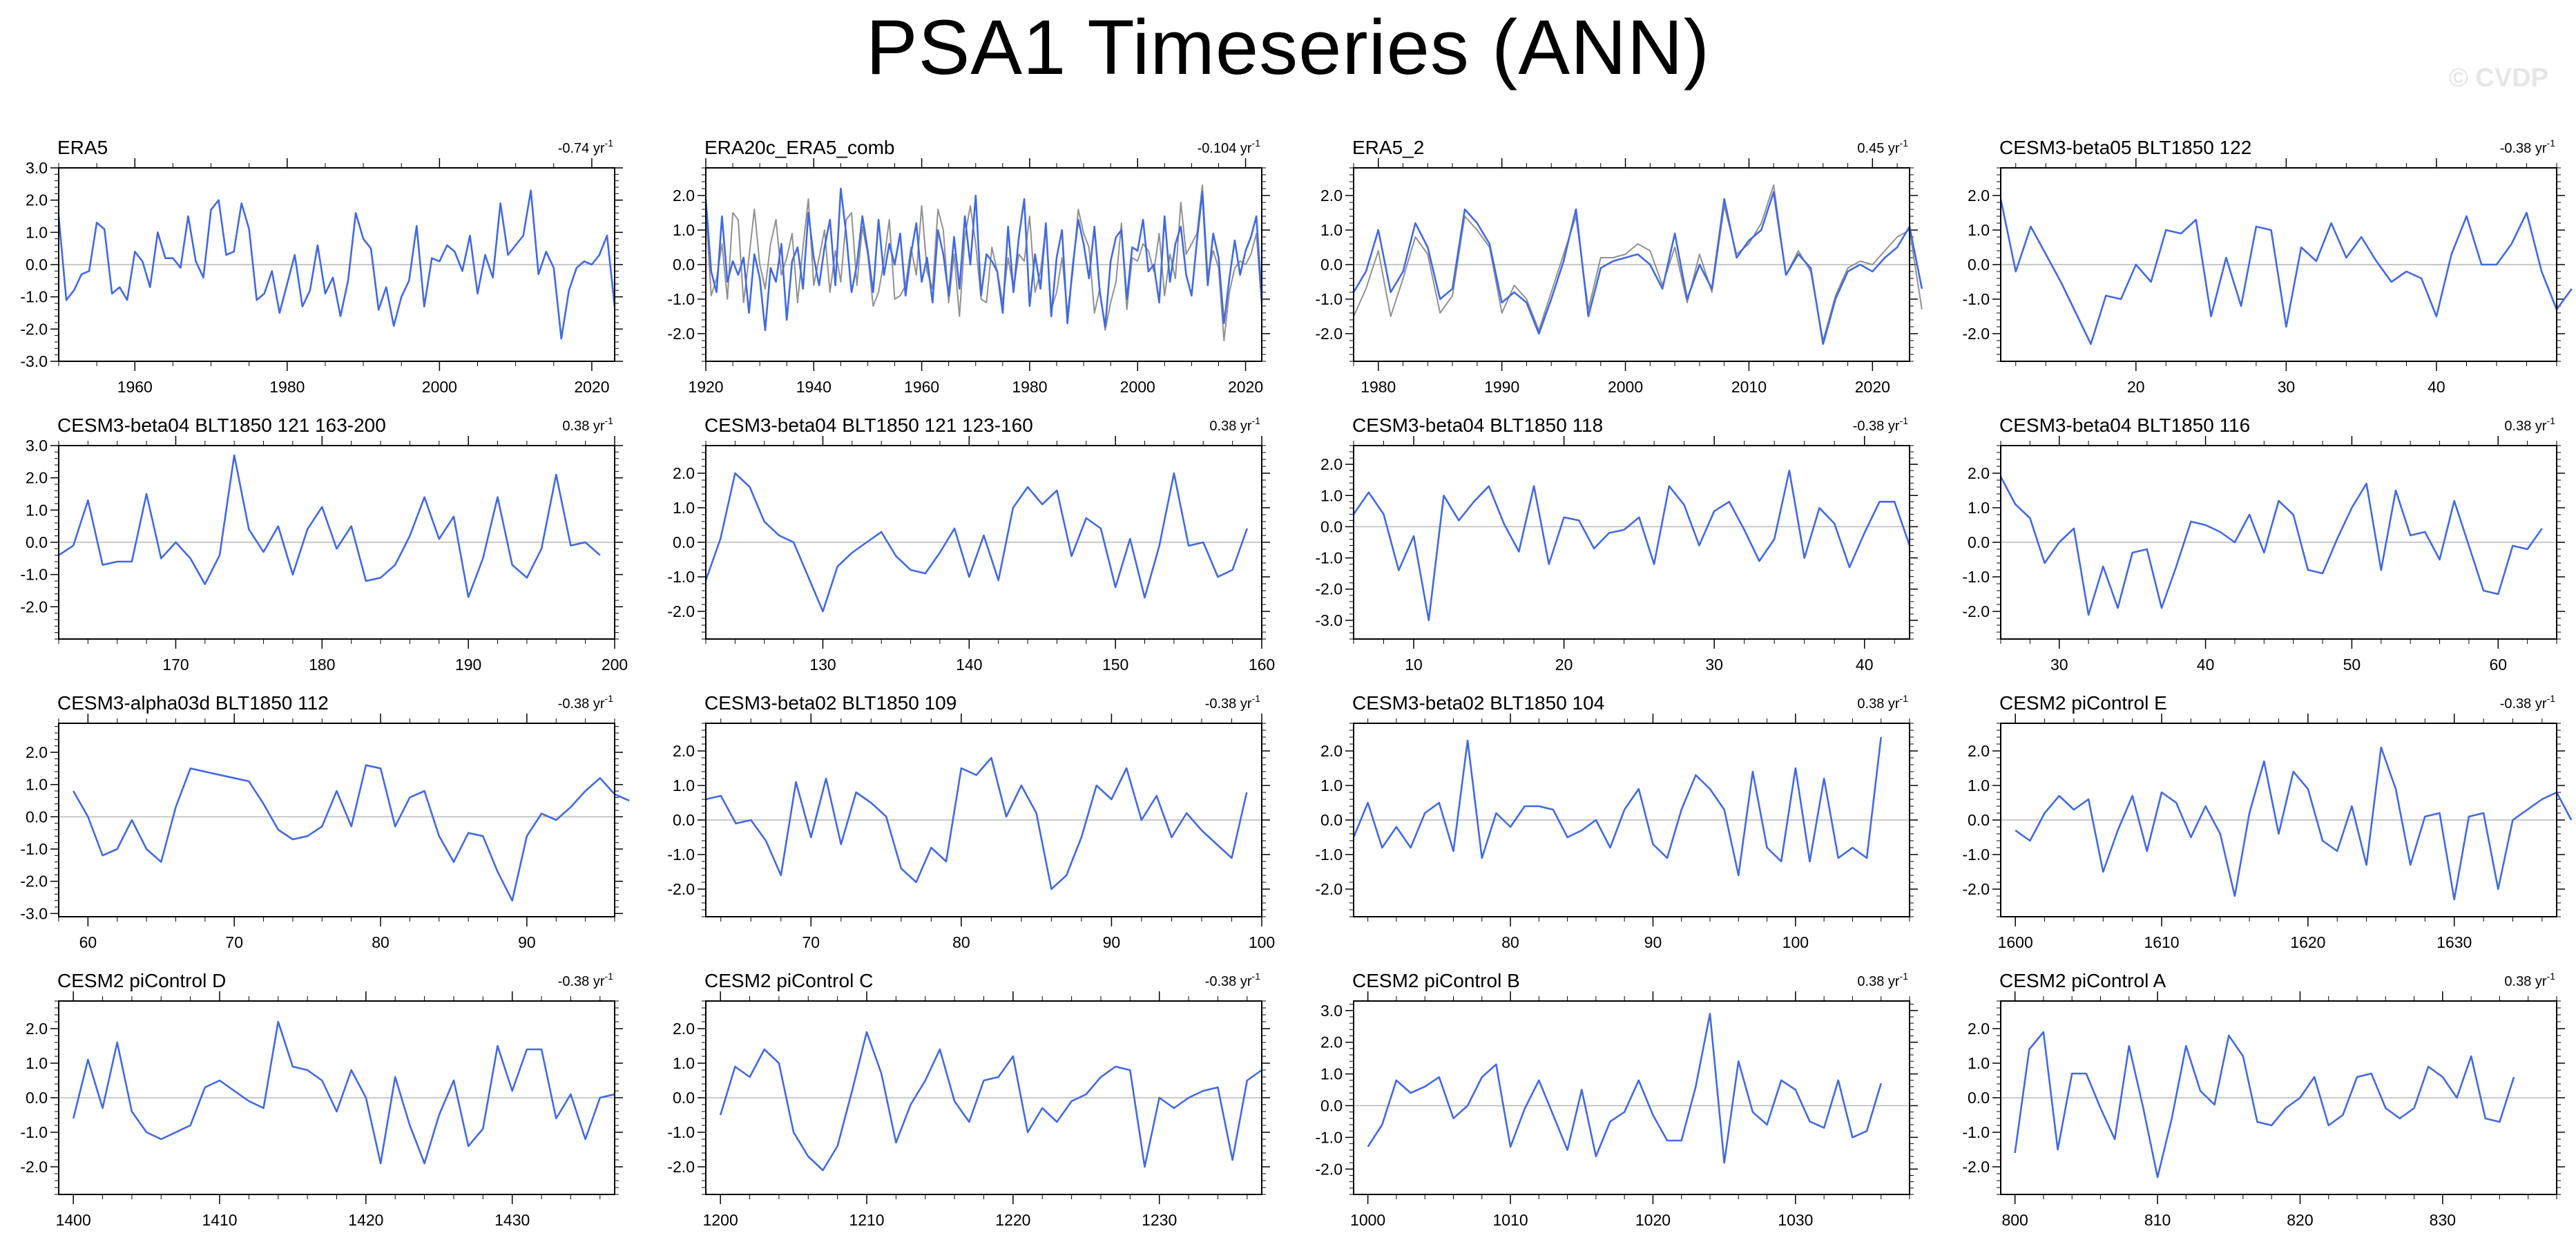 The height and width of the screenshot is (1258, 2576). What do you see at coordinates (2125, 147) in the screenshot?
I see `panel-title: CESM3-beta05 BLT1850 122` at bounding box center [2125, 147].